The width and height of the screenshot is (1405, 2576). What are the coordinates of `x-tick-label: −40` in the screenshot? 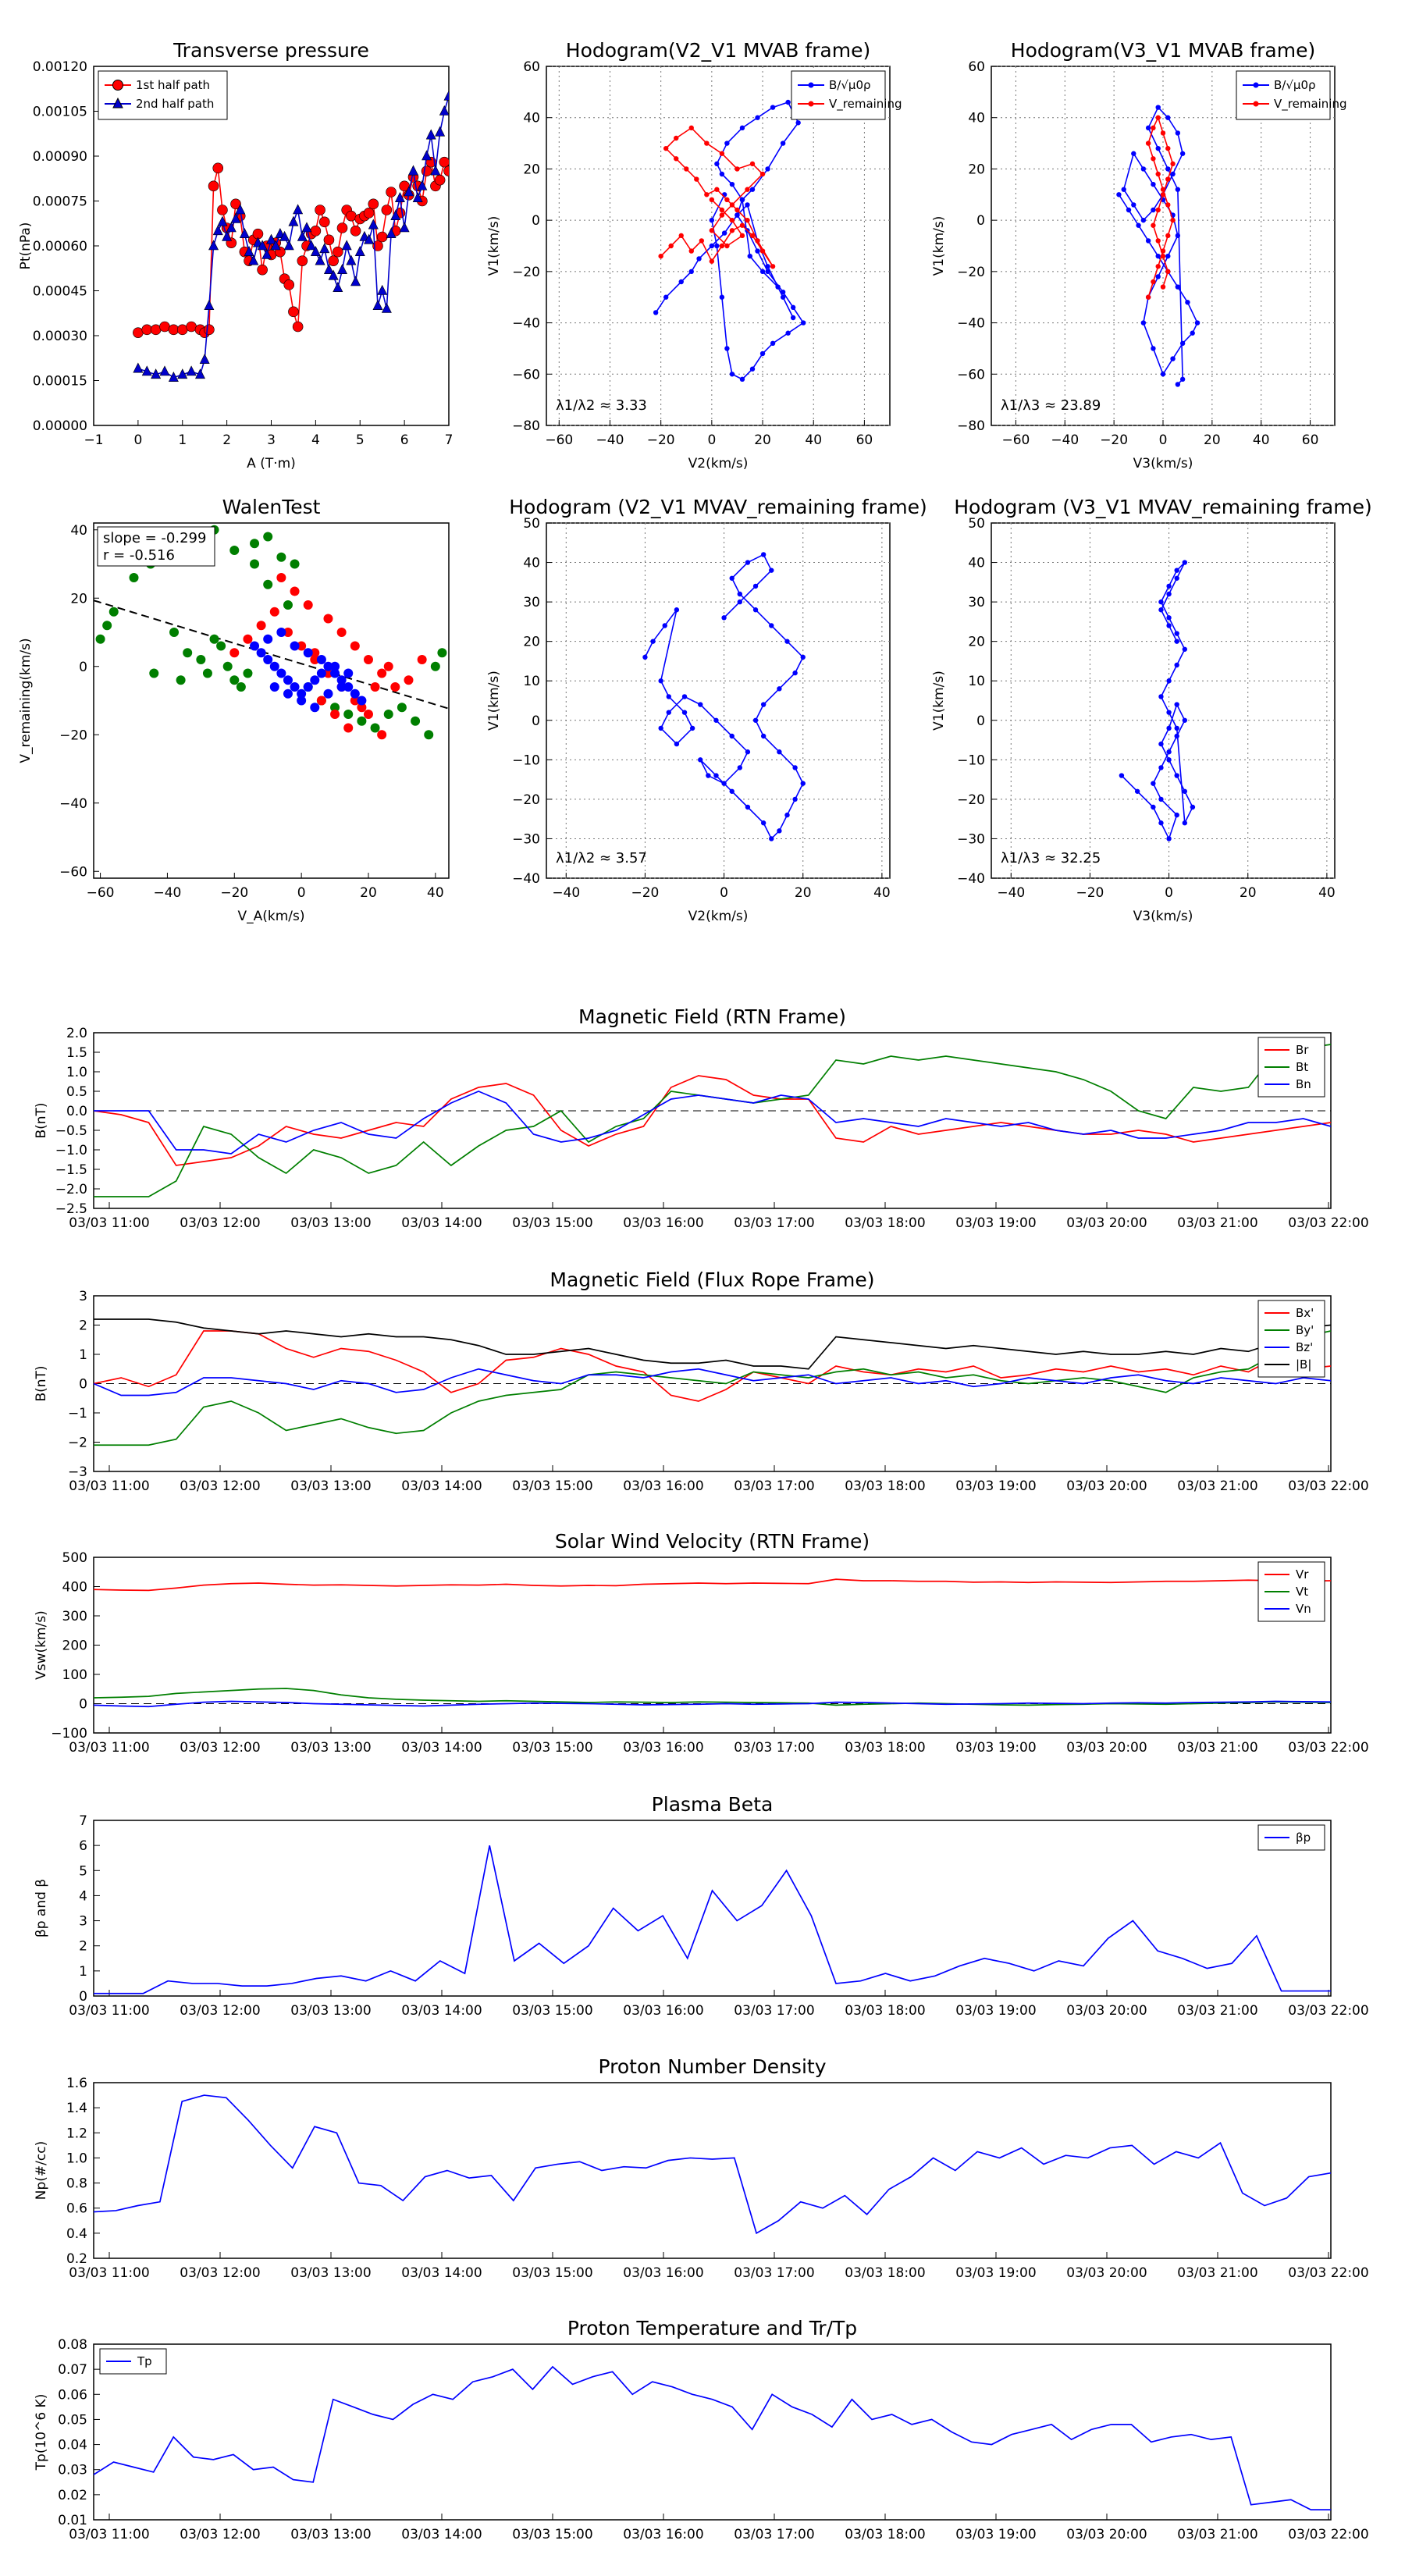 It's located at (610, 440).